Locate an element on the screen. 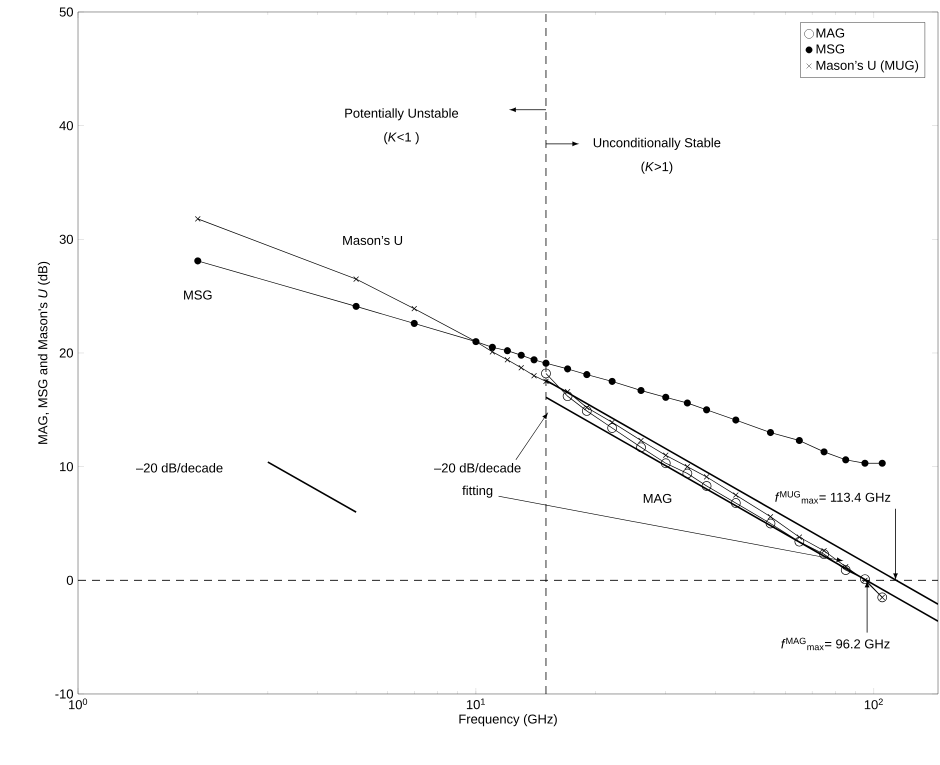 This screenshot has width=940, height=765. annotation: f$^{MUG}$$_{max}$= 113.4 GHz is located at coordinates (832, 497).